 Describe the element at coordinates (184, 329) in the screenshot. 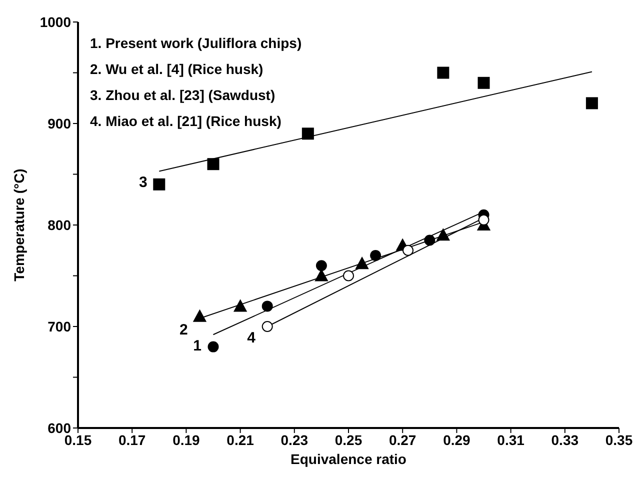

I see `annotation: 2` at that location.